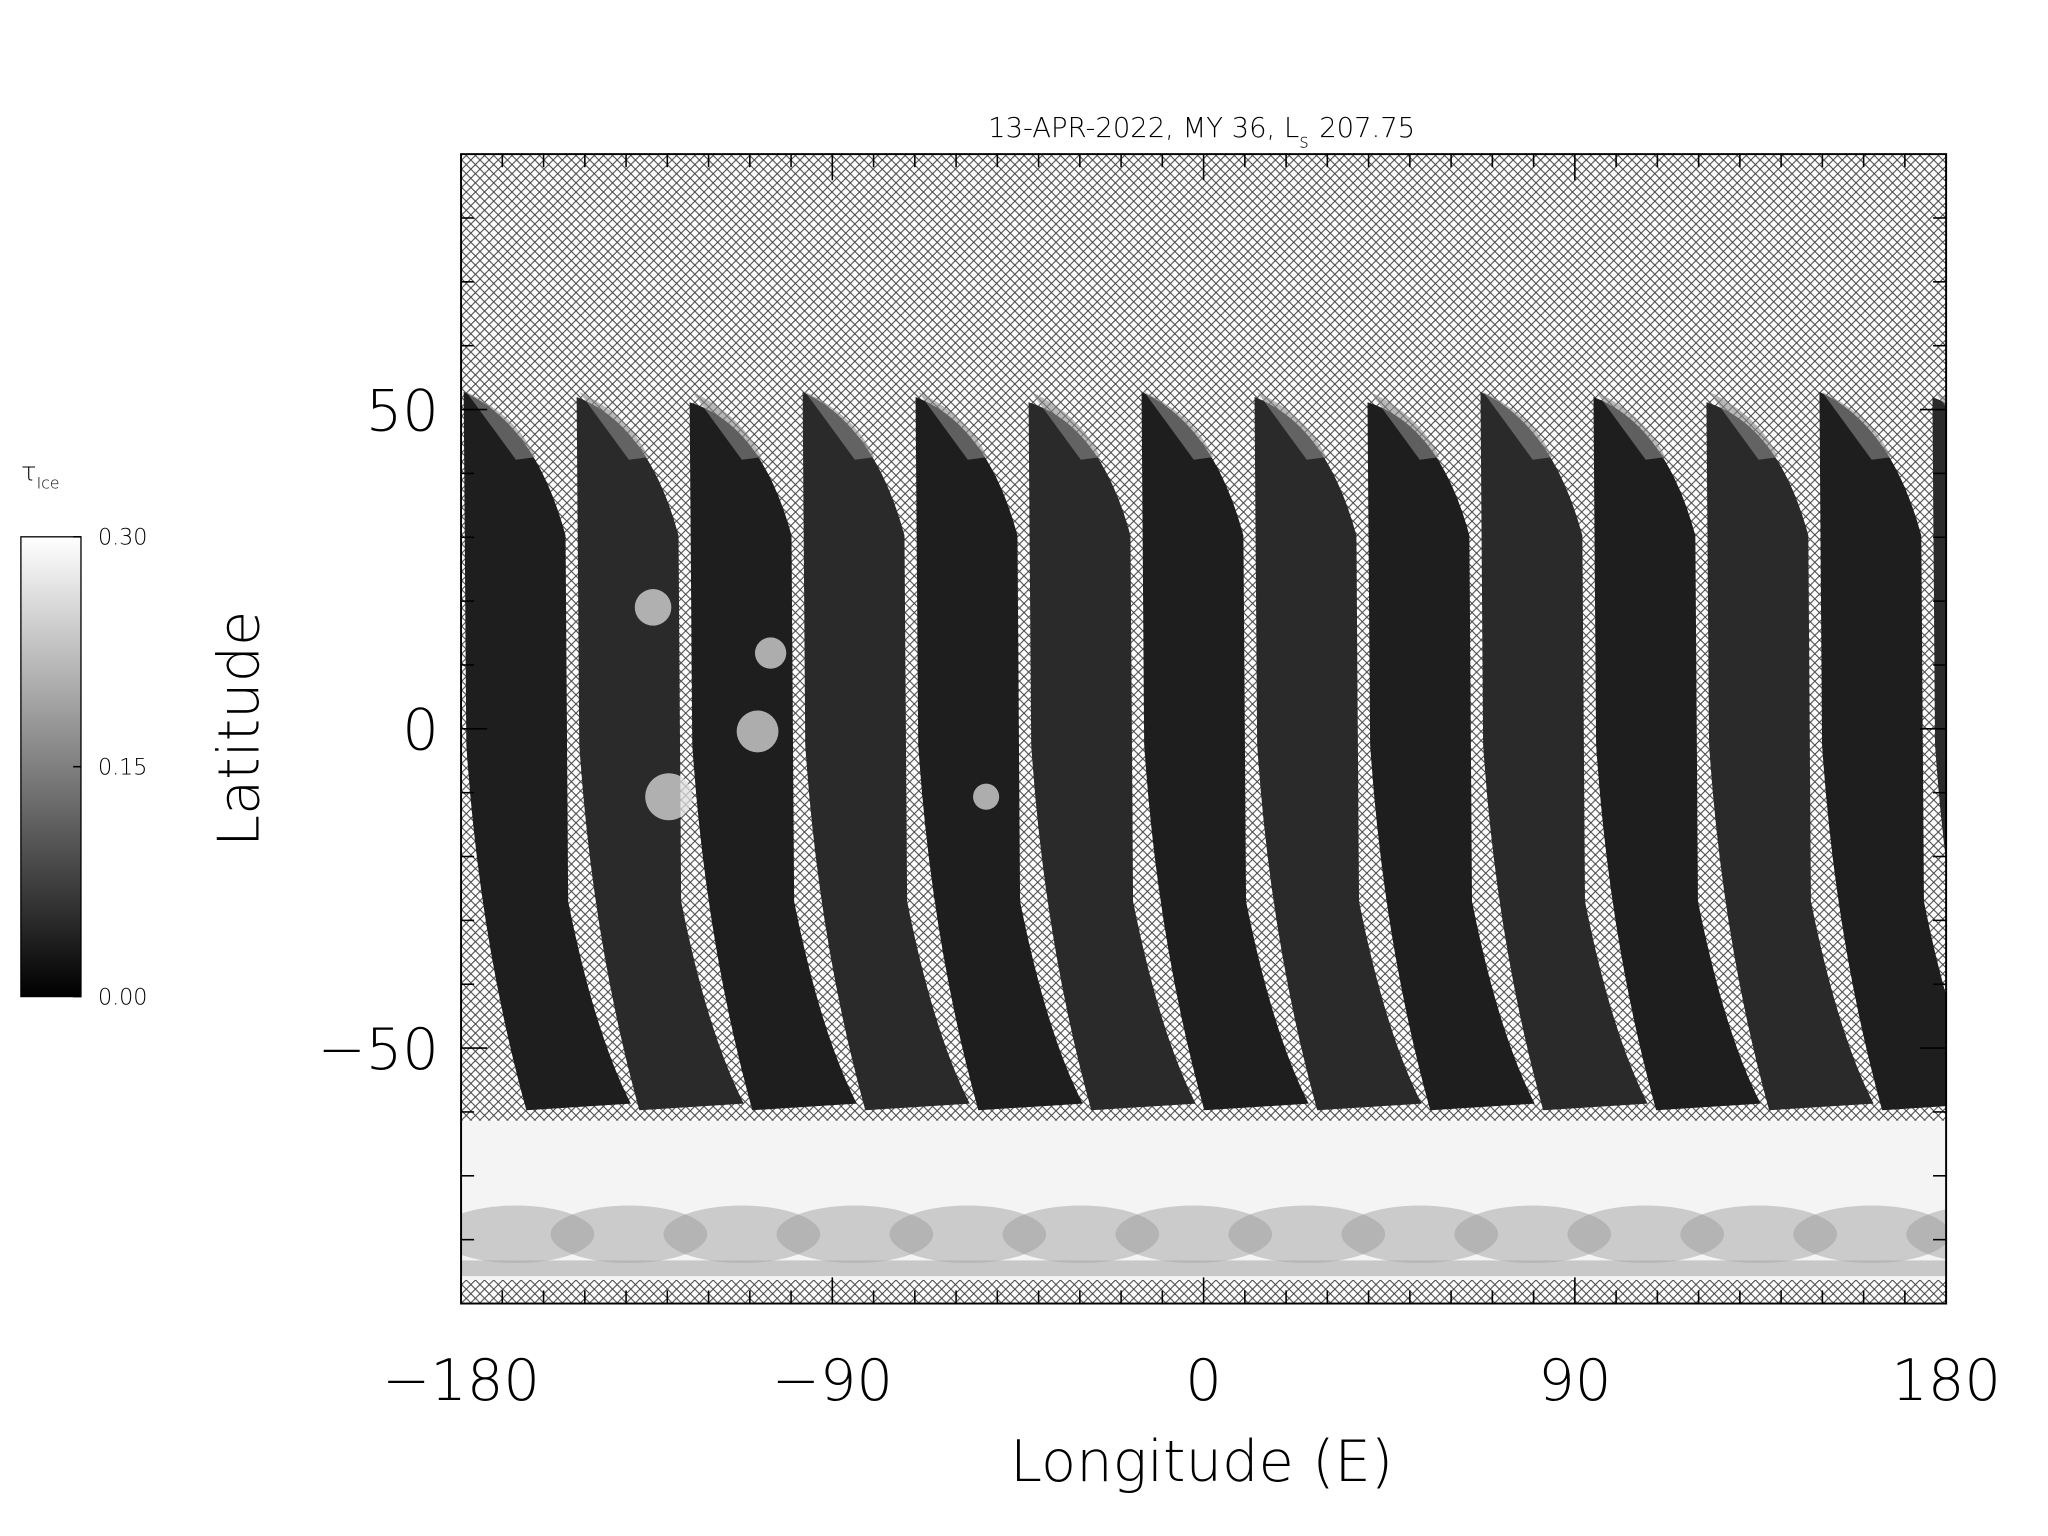 The height and width of the screenshot is (1536, 2048). What do you see at coordinates (832, 1380) in the screenshot?
I see `x-tick-label: −90` at bounding box center [832, 1380].